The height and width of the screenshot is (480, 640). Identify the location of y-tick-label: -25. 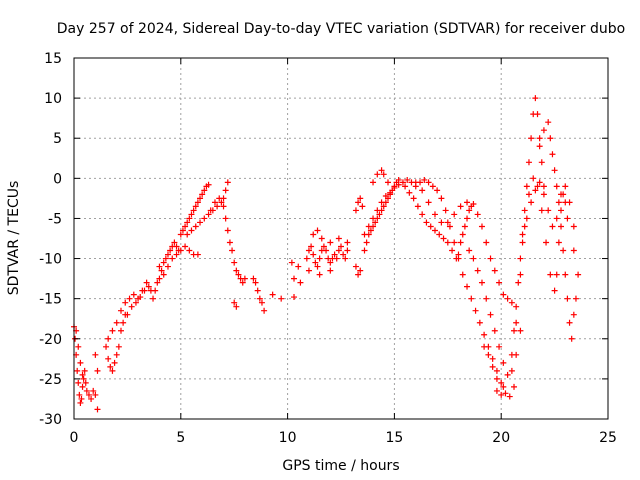
(50, 380).